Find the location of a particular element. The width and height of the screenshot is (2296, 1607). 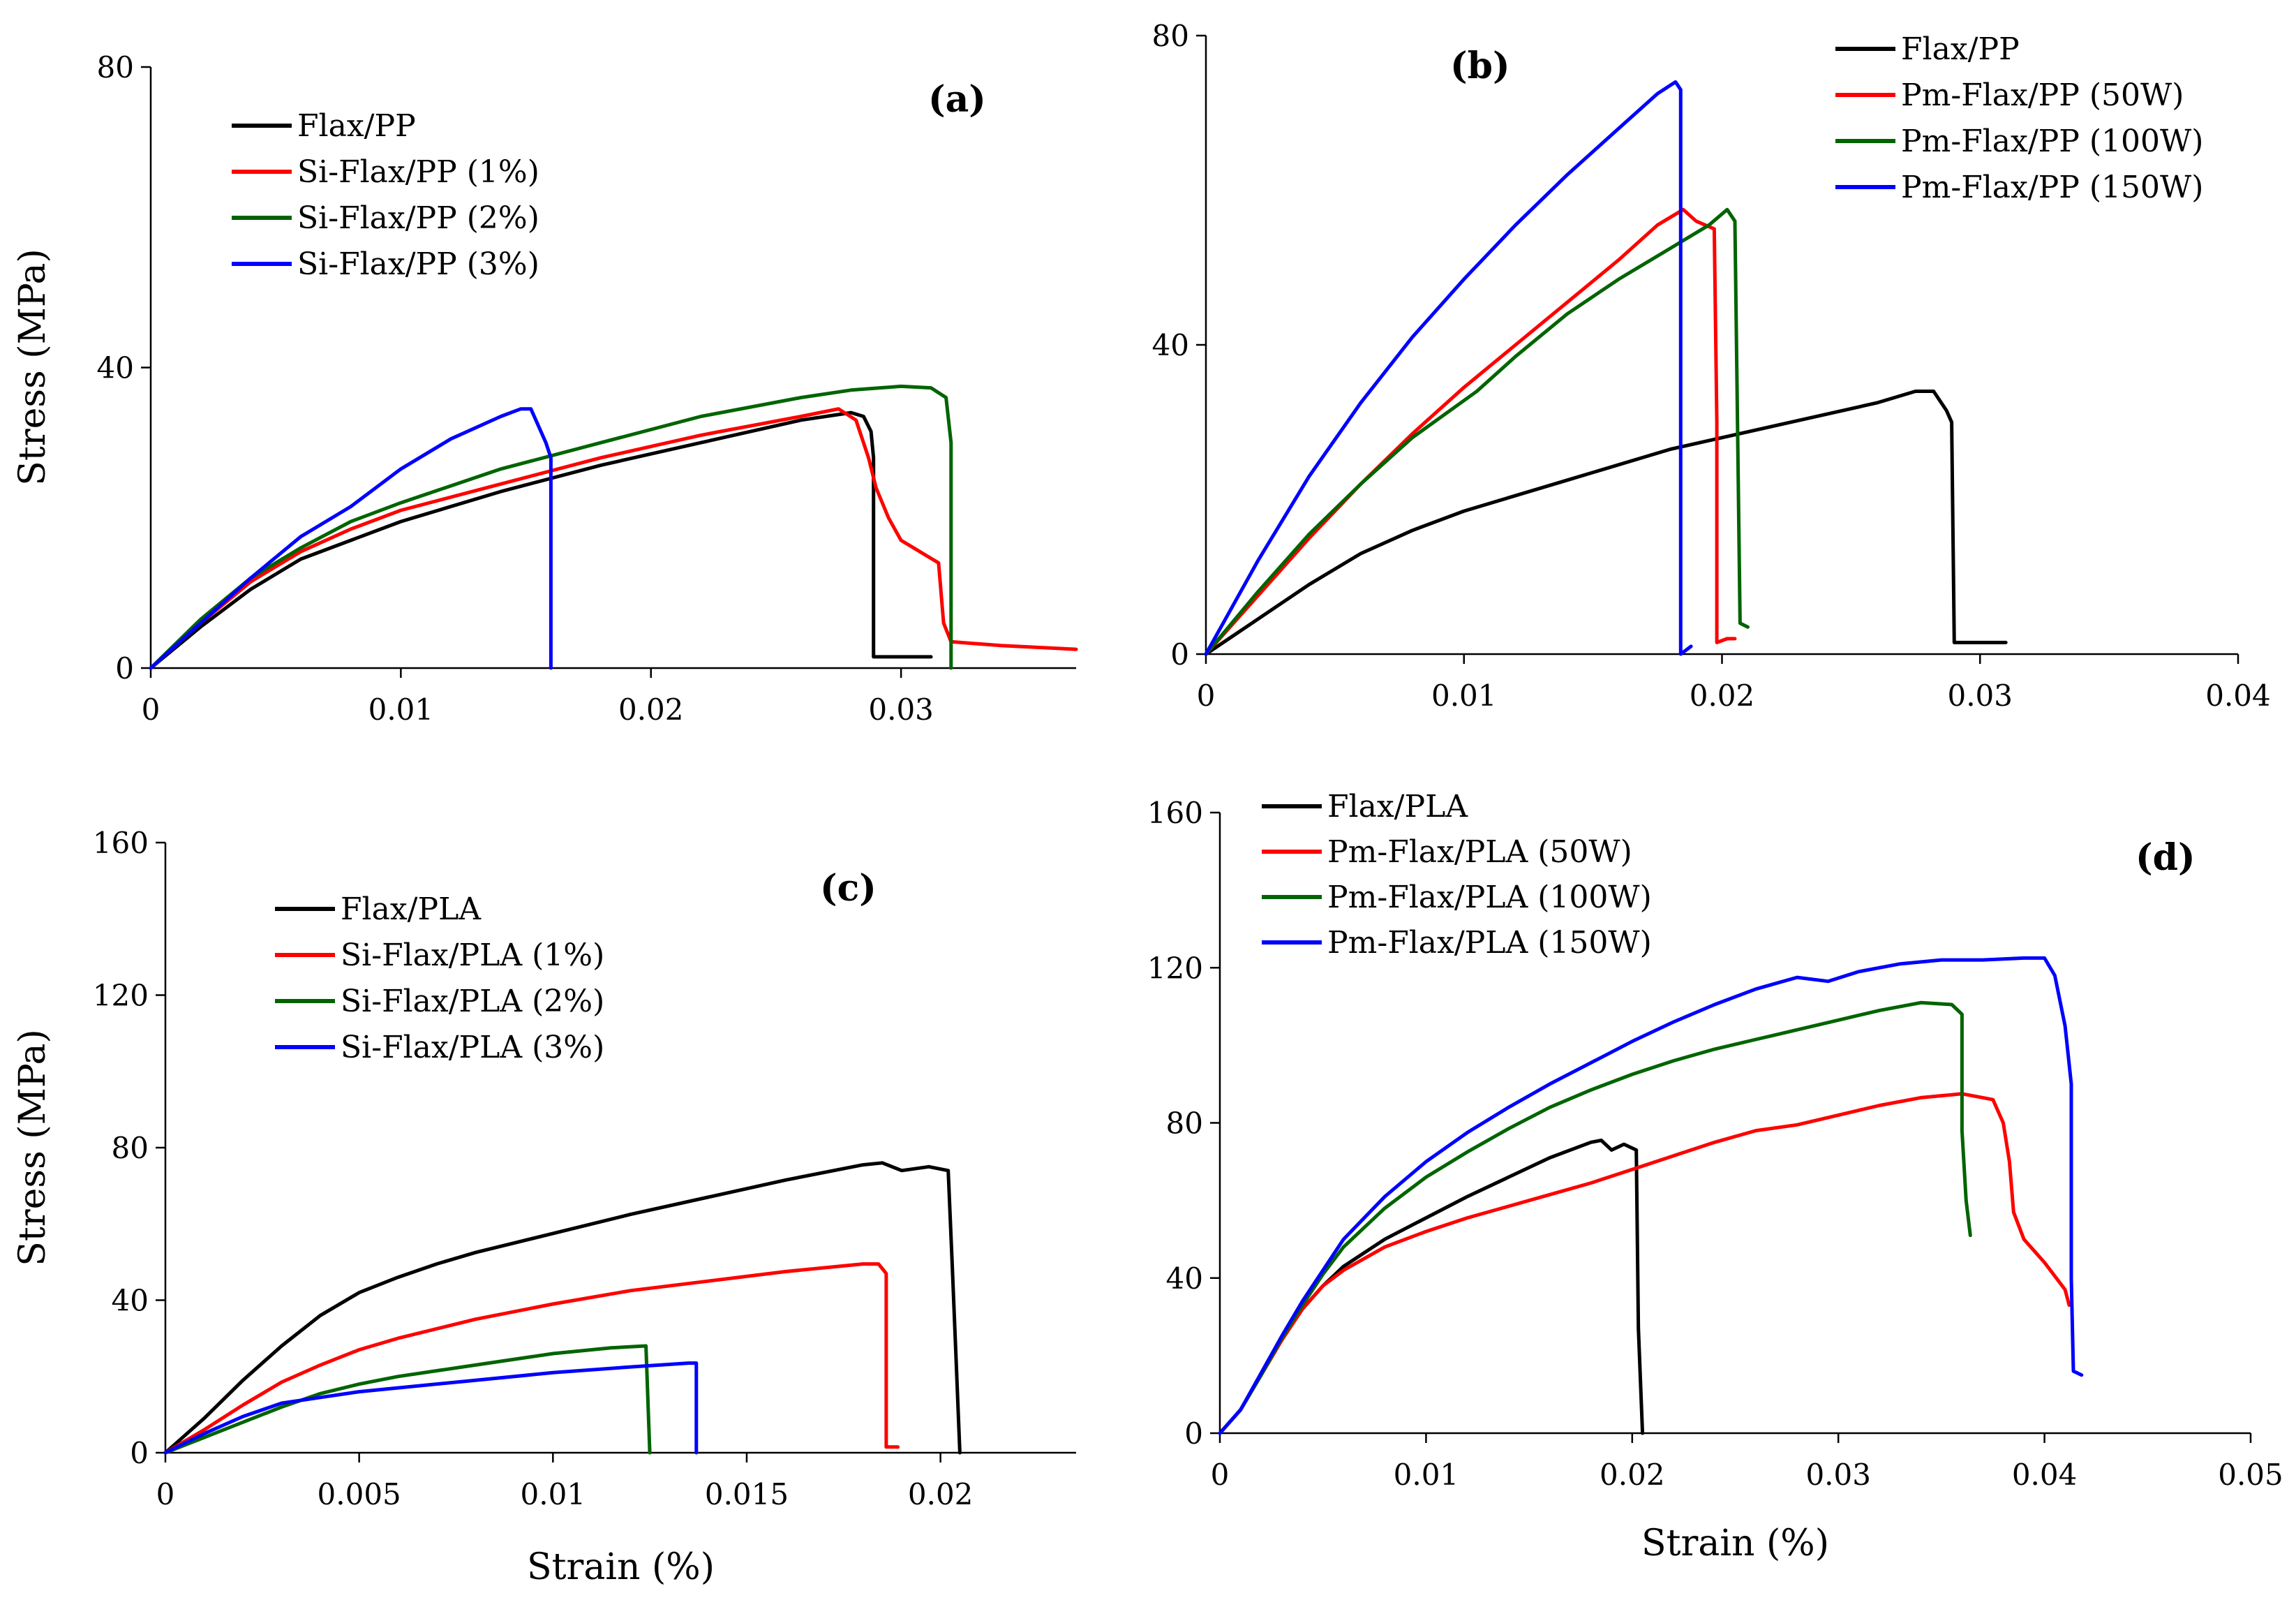

legend-label: Si-Flax/PLA (2%) is located at coordinates (472, 1001).